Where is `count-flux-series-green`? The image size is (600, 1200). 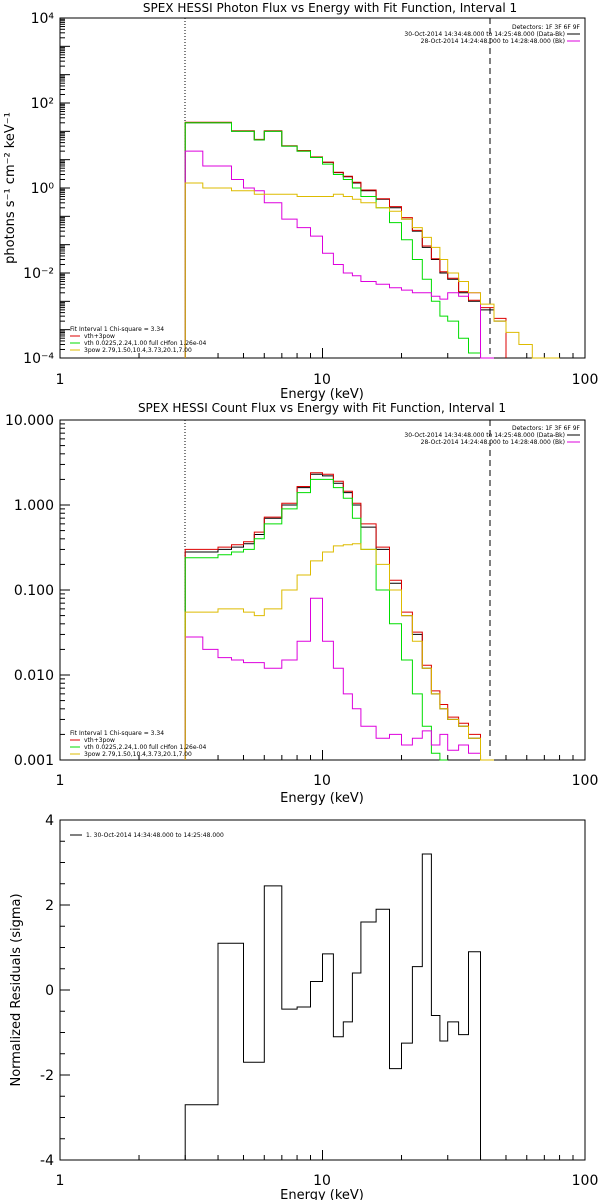
count-flux-series-green is located at coordinates (316, 619).